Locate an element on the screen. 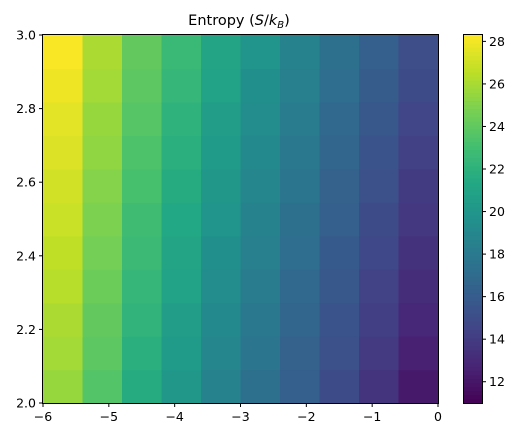 The height and width of the screenshot is (437, 519). colorbar-tick-label: 16 is located at coordinates (497, 296).